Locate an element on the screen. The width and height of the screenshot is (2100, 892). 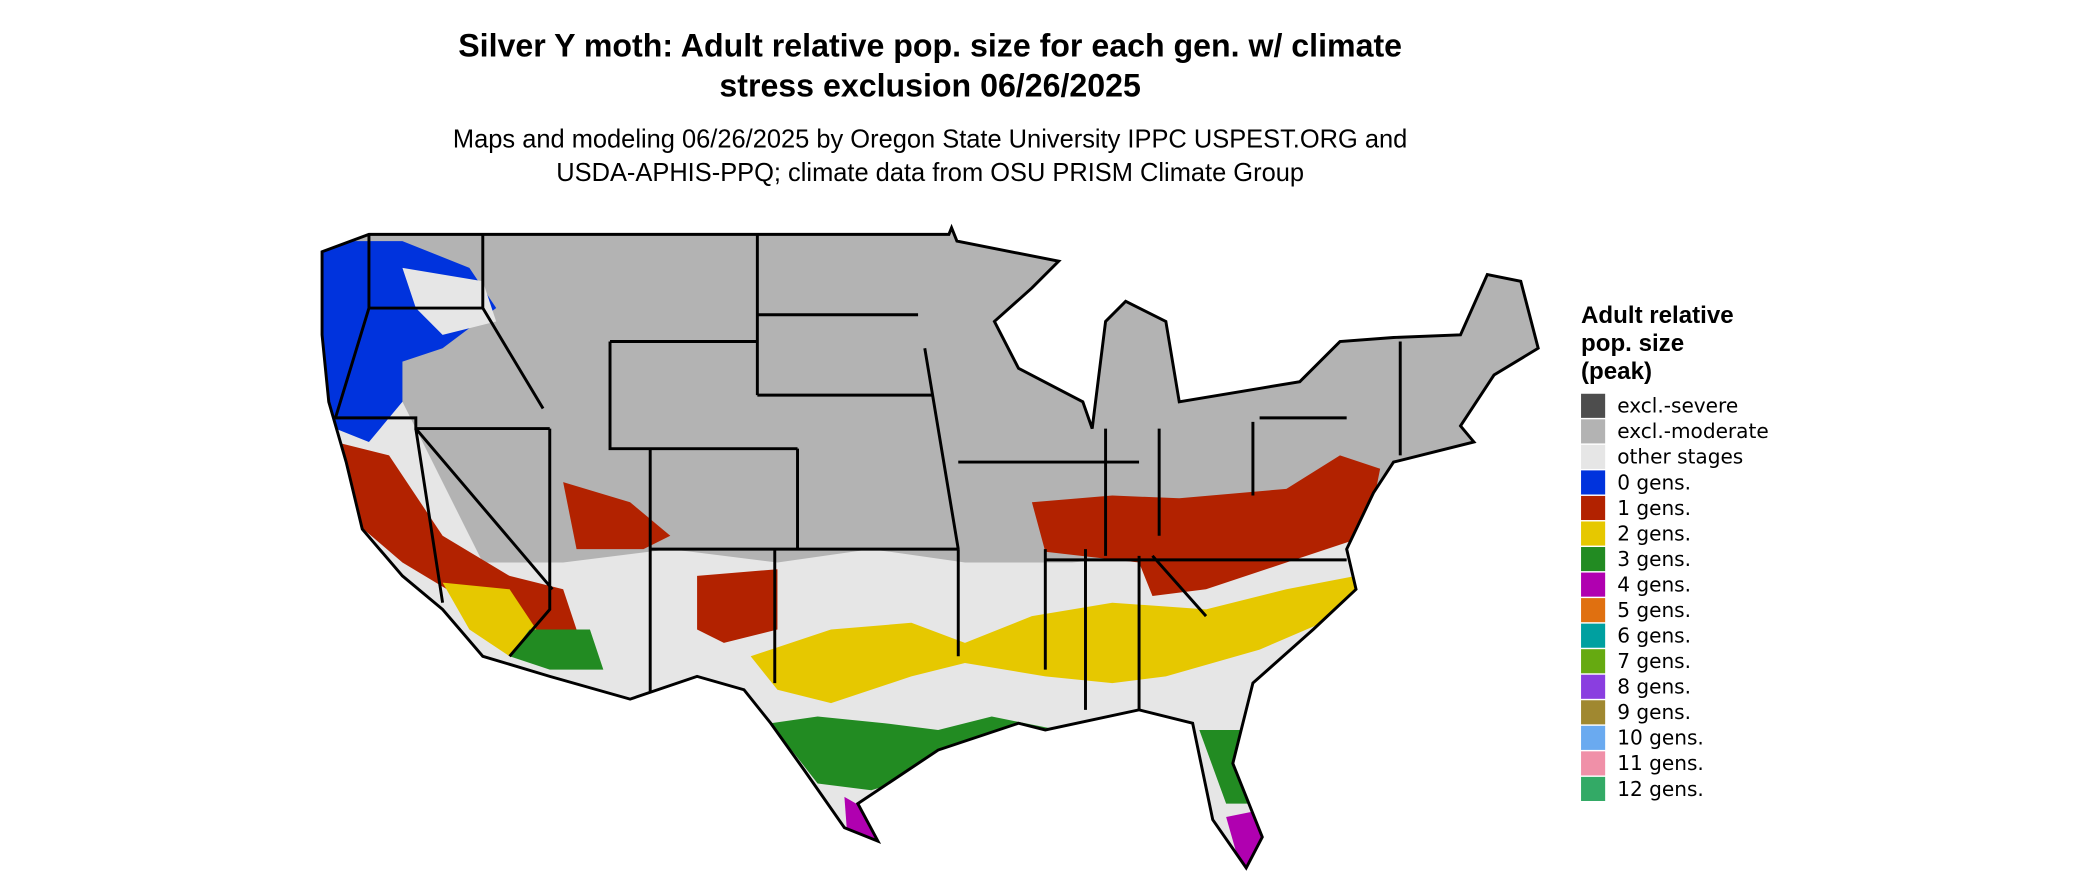
legend-label: excl.-moderate is located at coordinates (1693, 431).